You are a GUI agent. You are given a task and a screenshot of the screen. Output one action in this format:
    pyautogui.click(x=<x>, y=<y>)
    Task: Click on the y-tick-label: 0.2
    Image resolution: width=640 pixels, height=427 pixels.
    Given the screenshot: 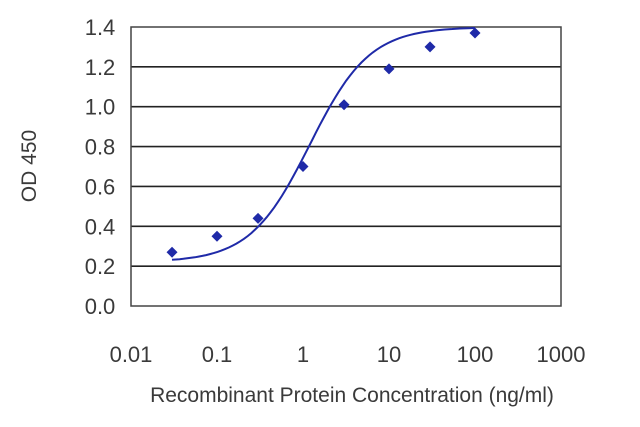 What is the action you would take?
    pyautogui.click(x=100, y=266)
    